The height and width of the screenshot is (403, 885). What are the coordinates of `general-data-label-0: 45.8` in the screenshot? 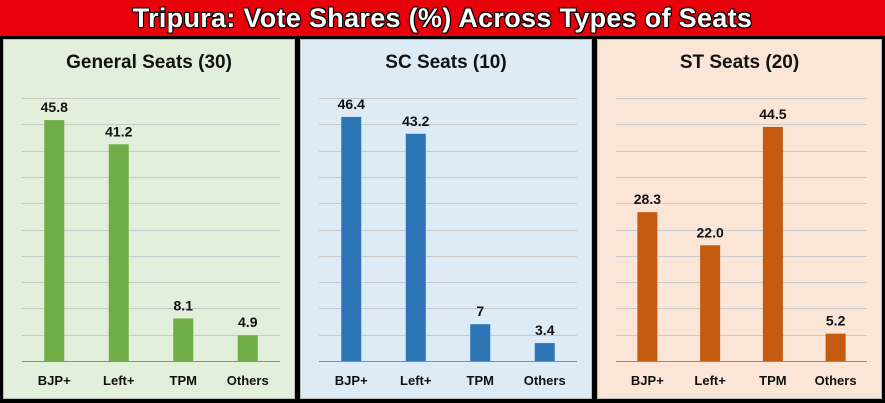 It's located at (54, 107).